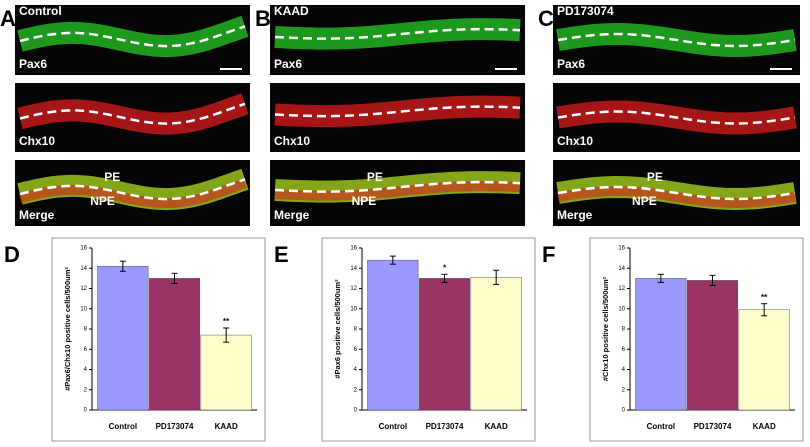 This screenshot has height=447, width=810. What do you see at coordinates (605, 328) in the screenshot?
I see `y-axis-label: #Chx10 positive cells/500um²` at bounding box center [605, 328].